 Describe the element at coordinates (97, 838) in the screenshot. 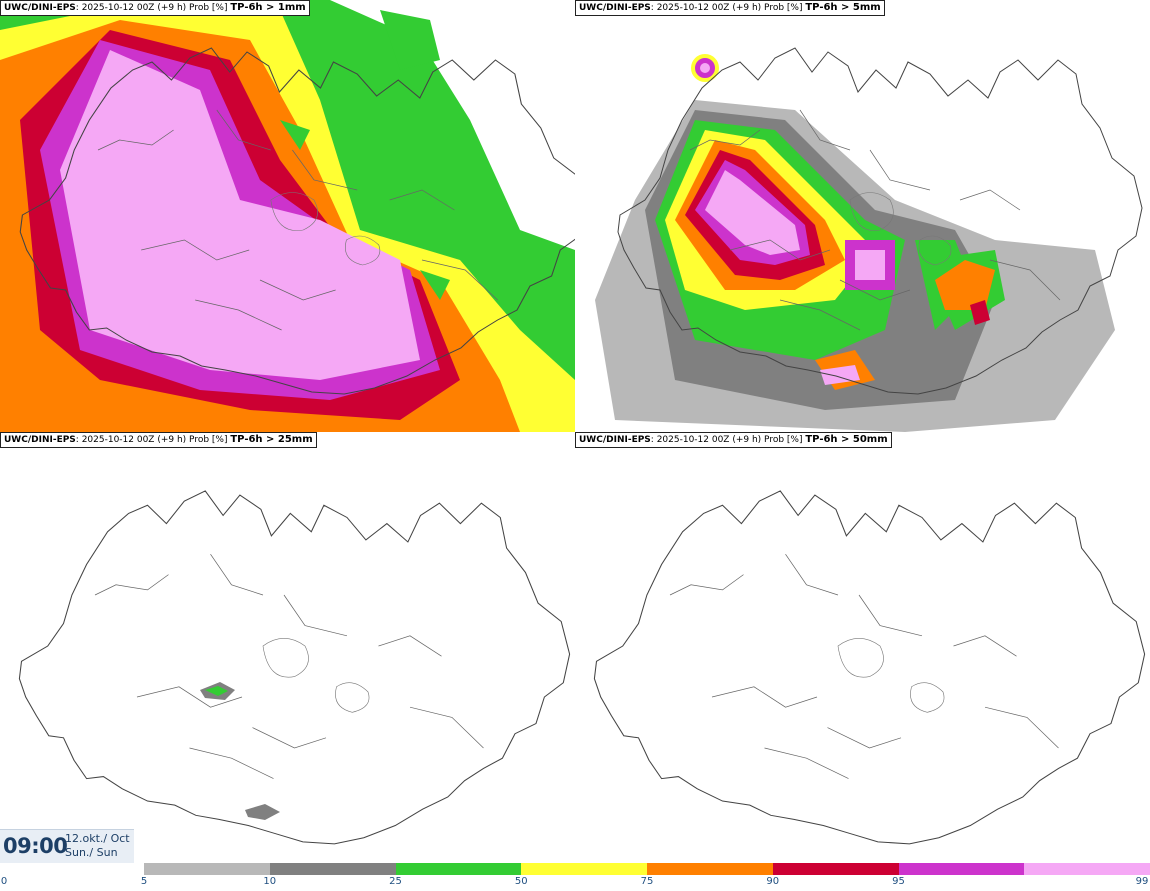

I see `valid-date-label: 12.okt./ Oct` at that location.